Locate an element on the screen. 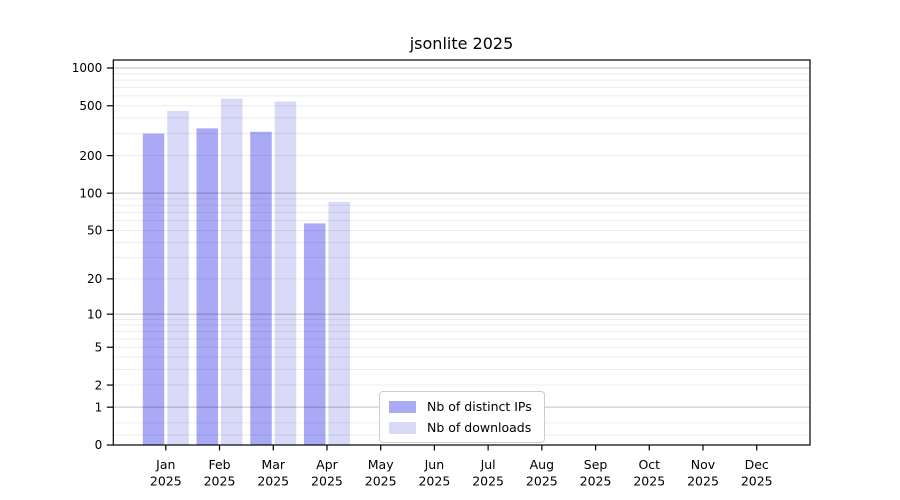  x-tick-label-month: Sep is located at coordinates (596, 464).